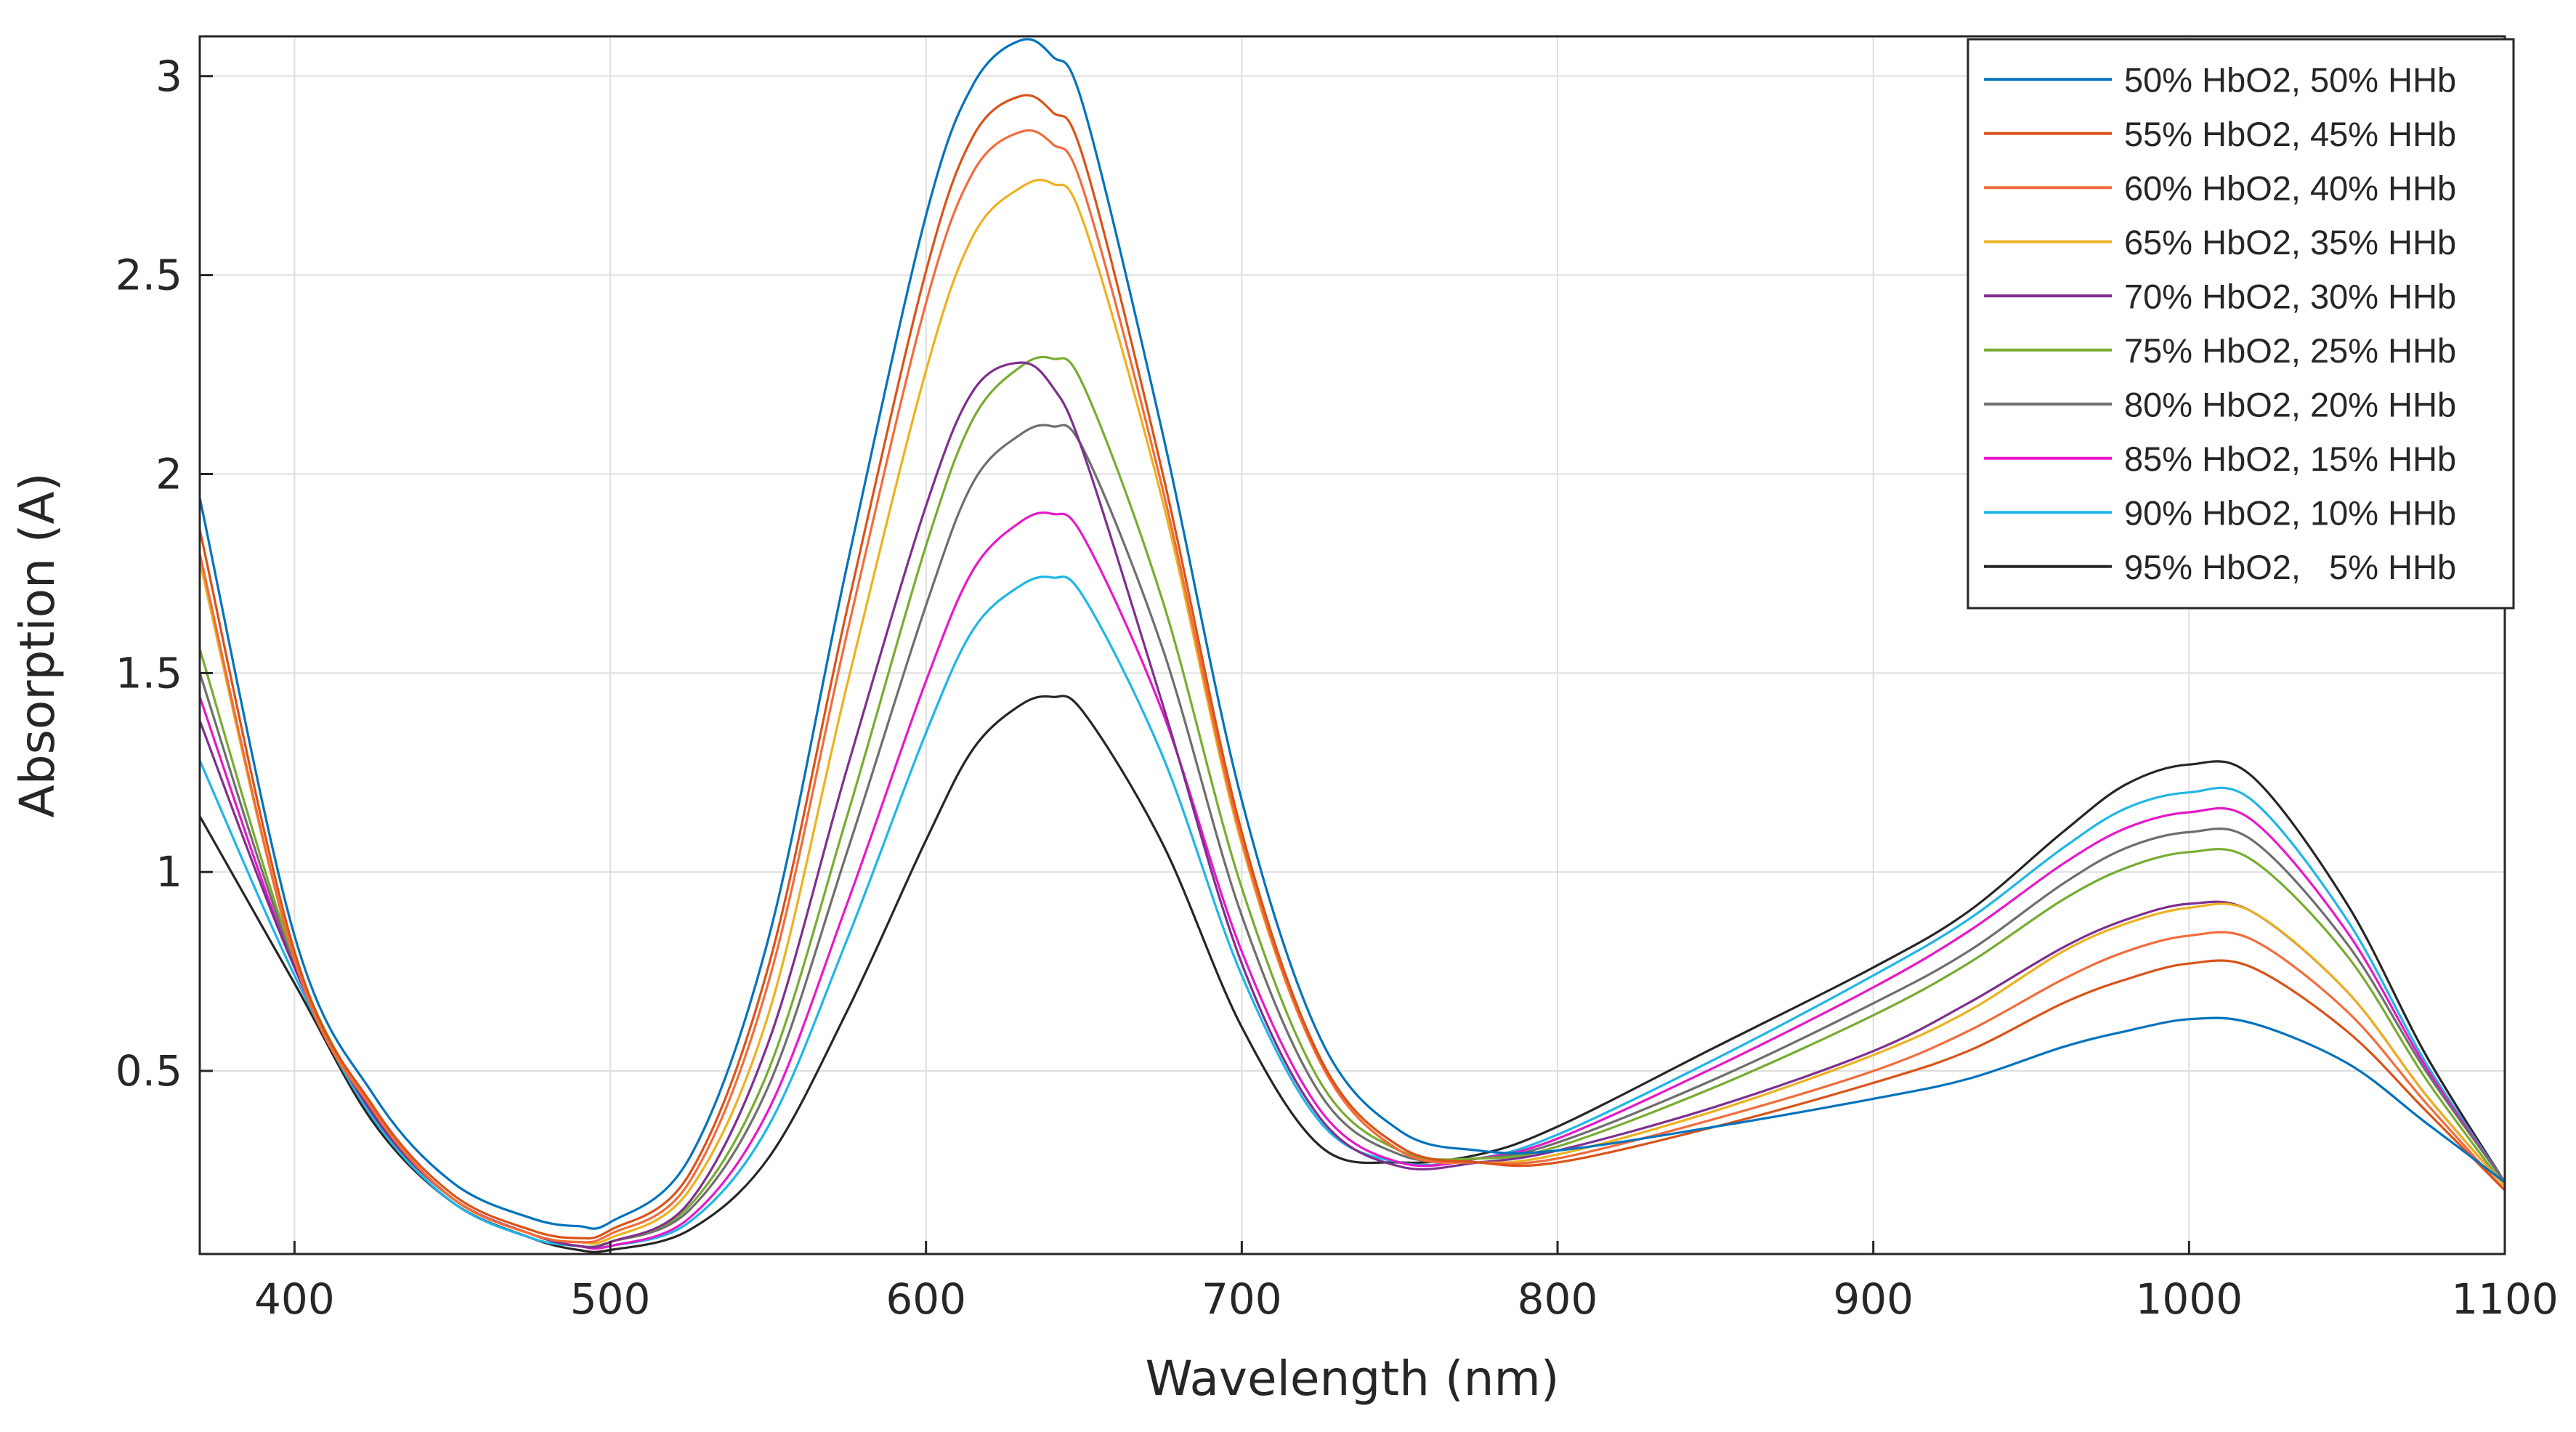 The width and height of the screenshot is (2576, 1432). Describe the element at coordinates (1352, 1379) in the screenshot. I see `x-axis-label: Wavelength (nm)` at that location.